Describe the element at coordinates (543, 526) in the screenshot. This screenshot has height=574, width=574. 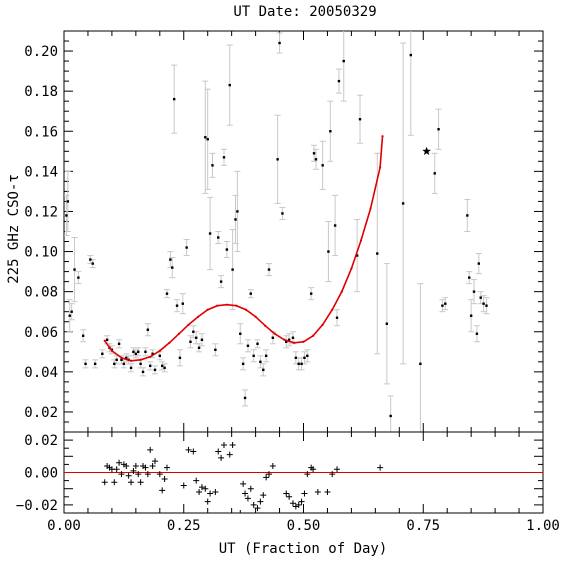
I see `x-tick-label: 1.00` at that location.